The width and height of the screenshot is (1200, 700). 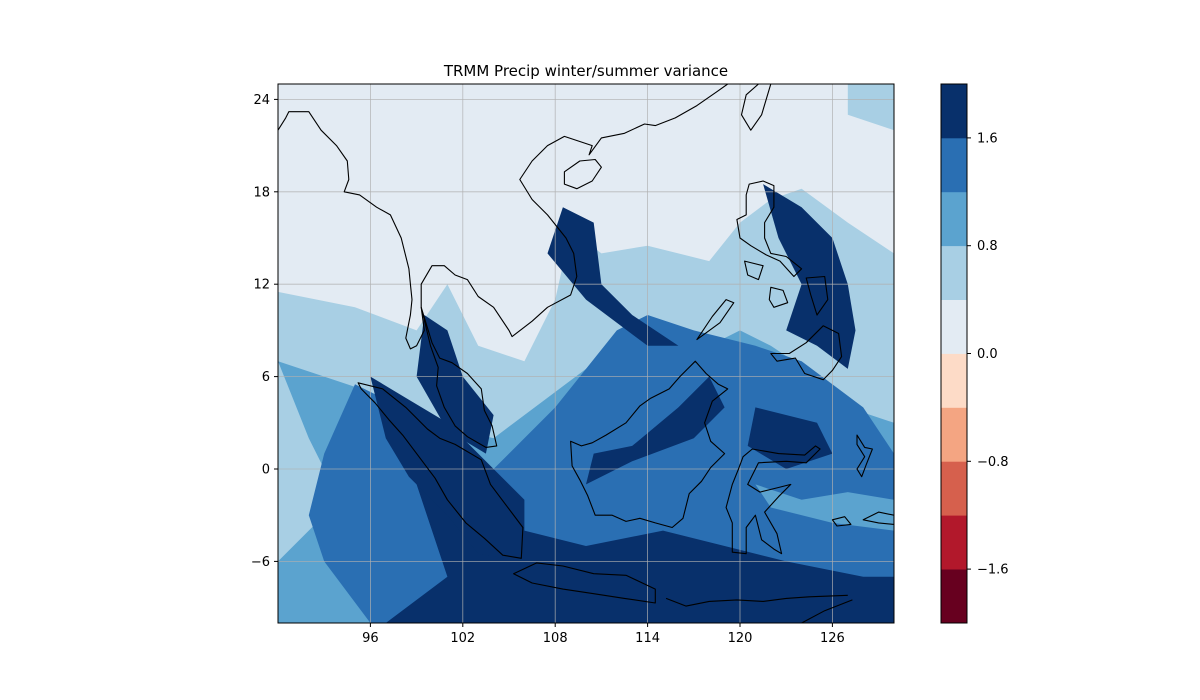 I want to click on y-tick-label: 24, so click(x=261, y=100).